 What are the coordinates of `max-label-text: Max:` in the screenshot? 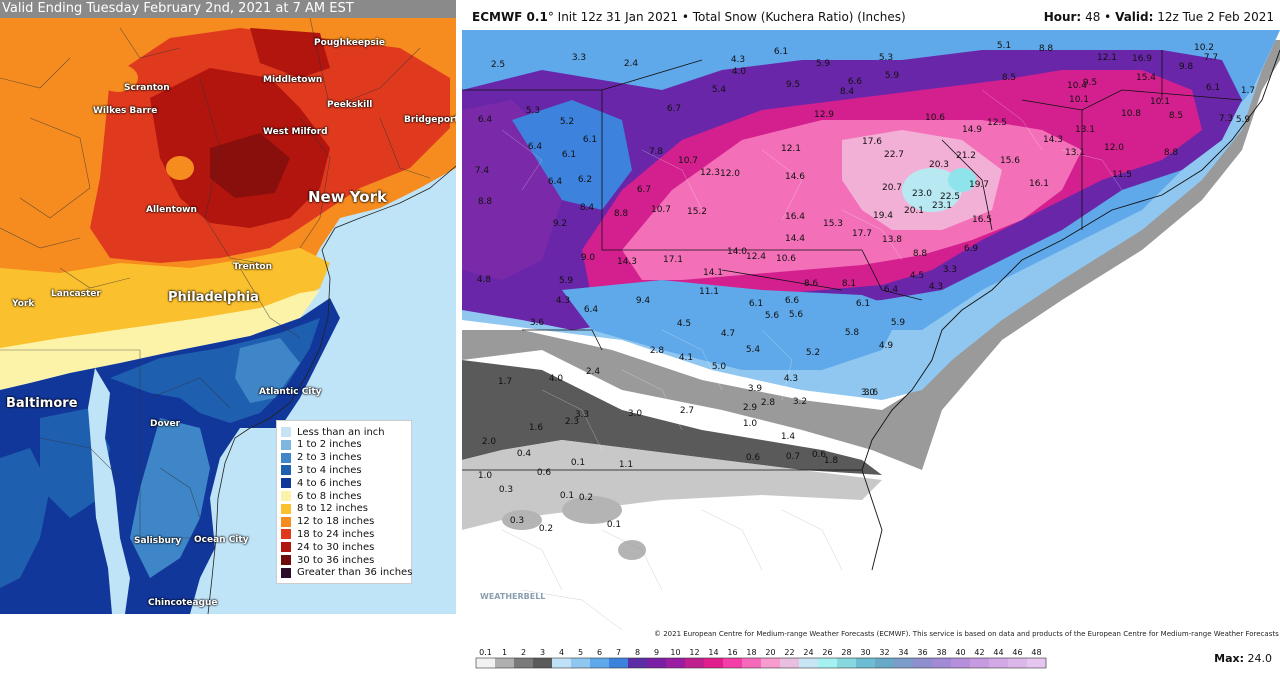 It's located at (1229, 658).